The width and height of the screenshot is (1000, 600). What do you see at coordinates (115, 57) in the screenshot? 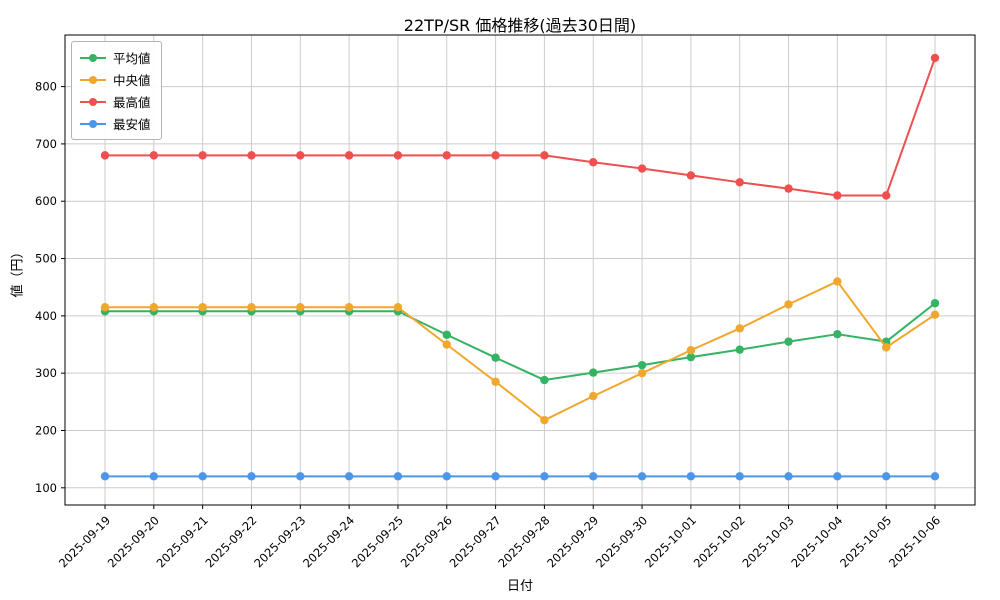
I see `legend-item-mean: 平均値` at bounding box center [115, 57].